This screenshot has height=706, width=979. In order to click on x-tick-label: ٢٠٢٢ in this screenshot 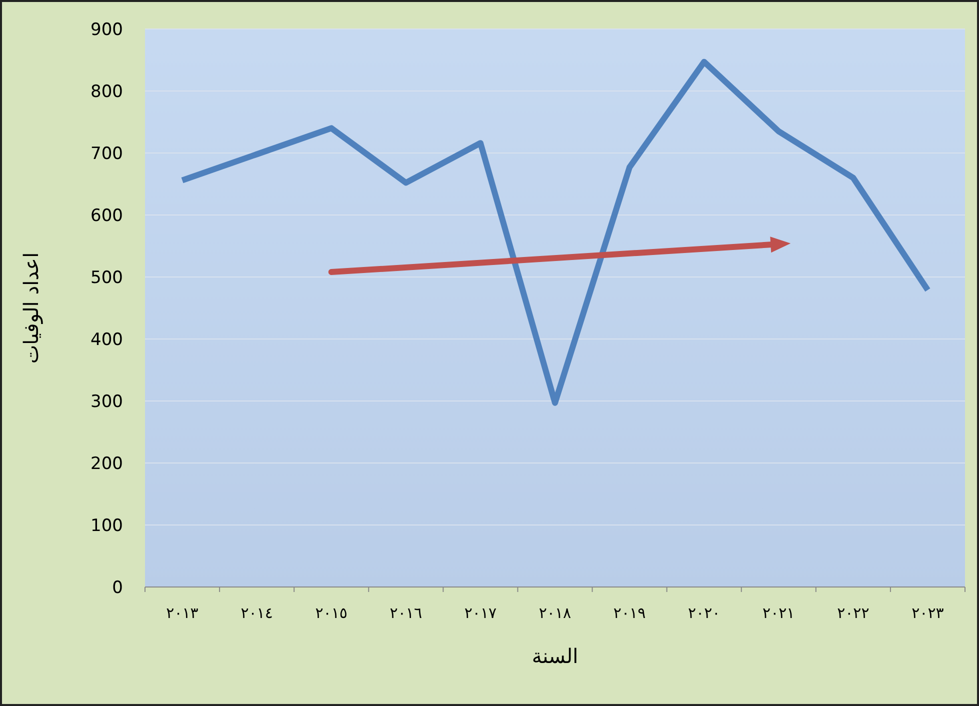, I will do `click(853, 613)`.